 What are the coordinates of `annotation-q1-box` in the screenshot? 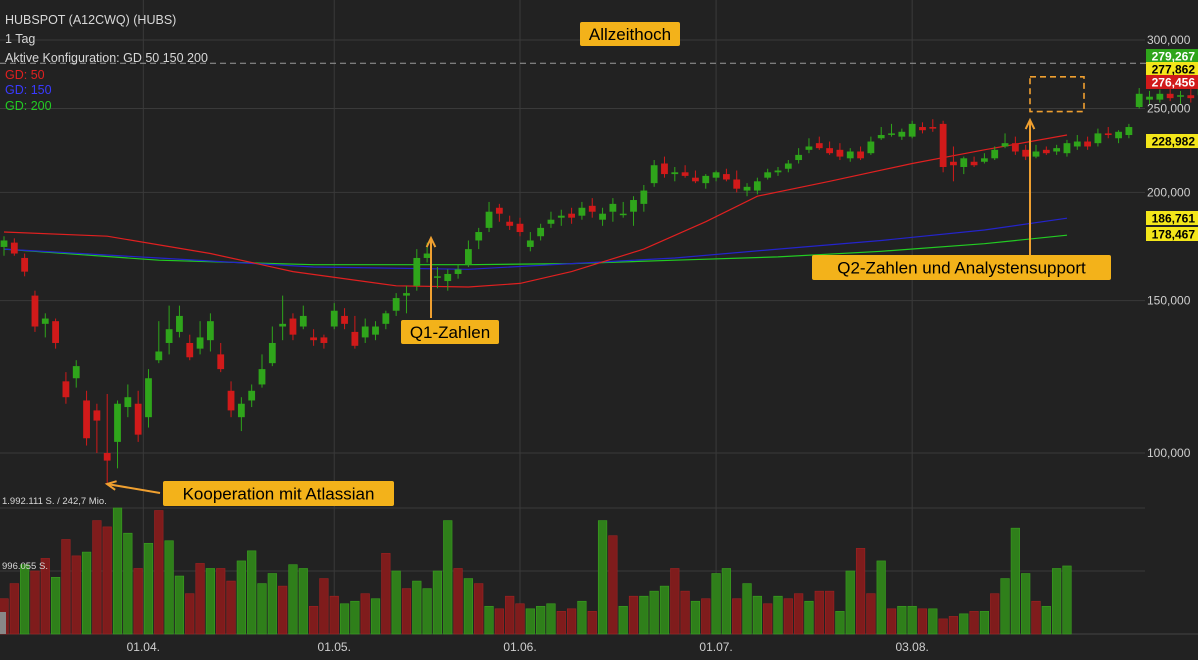 It's located at (450, 332).